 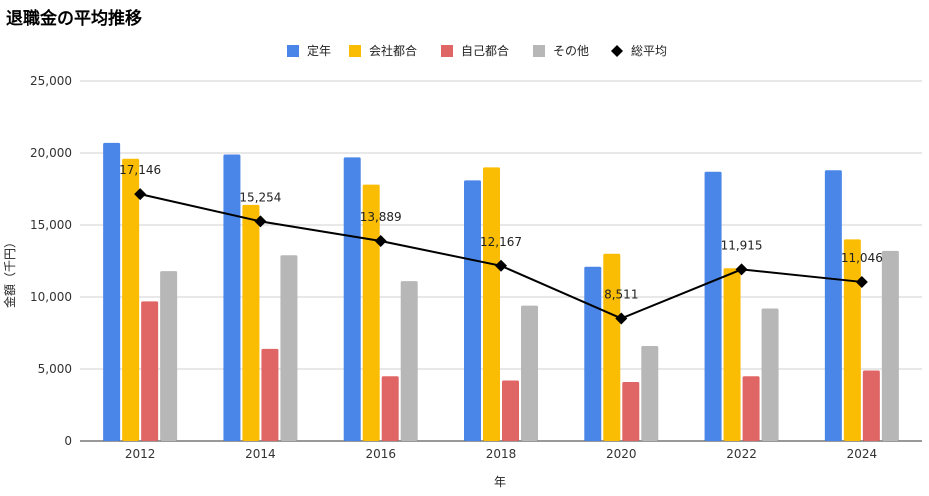 I want to click on average-data-label: 13,889, so click(x=381, y=217).